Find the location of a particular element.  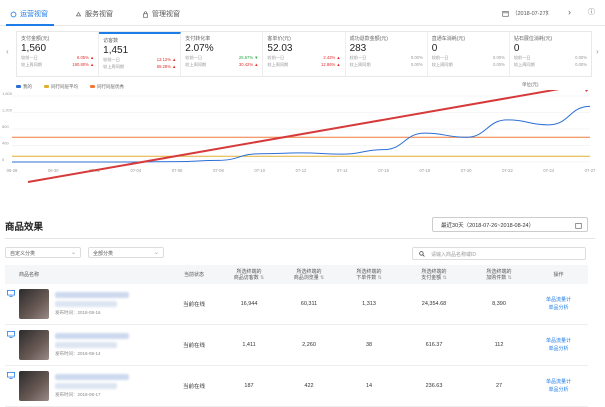

legend-item: 同行同层平均 is located at coordinates (61, 87).